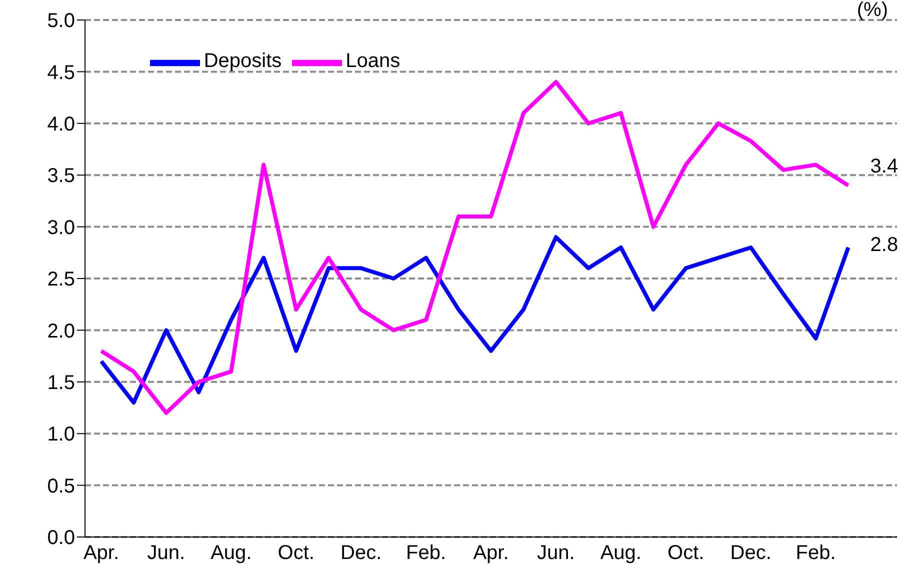 Image resolution: width=906 pixels, height=573 pixels. I want to click on y-tick-label: 0.5, so click(61, 486).